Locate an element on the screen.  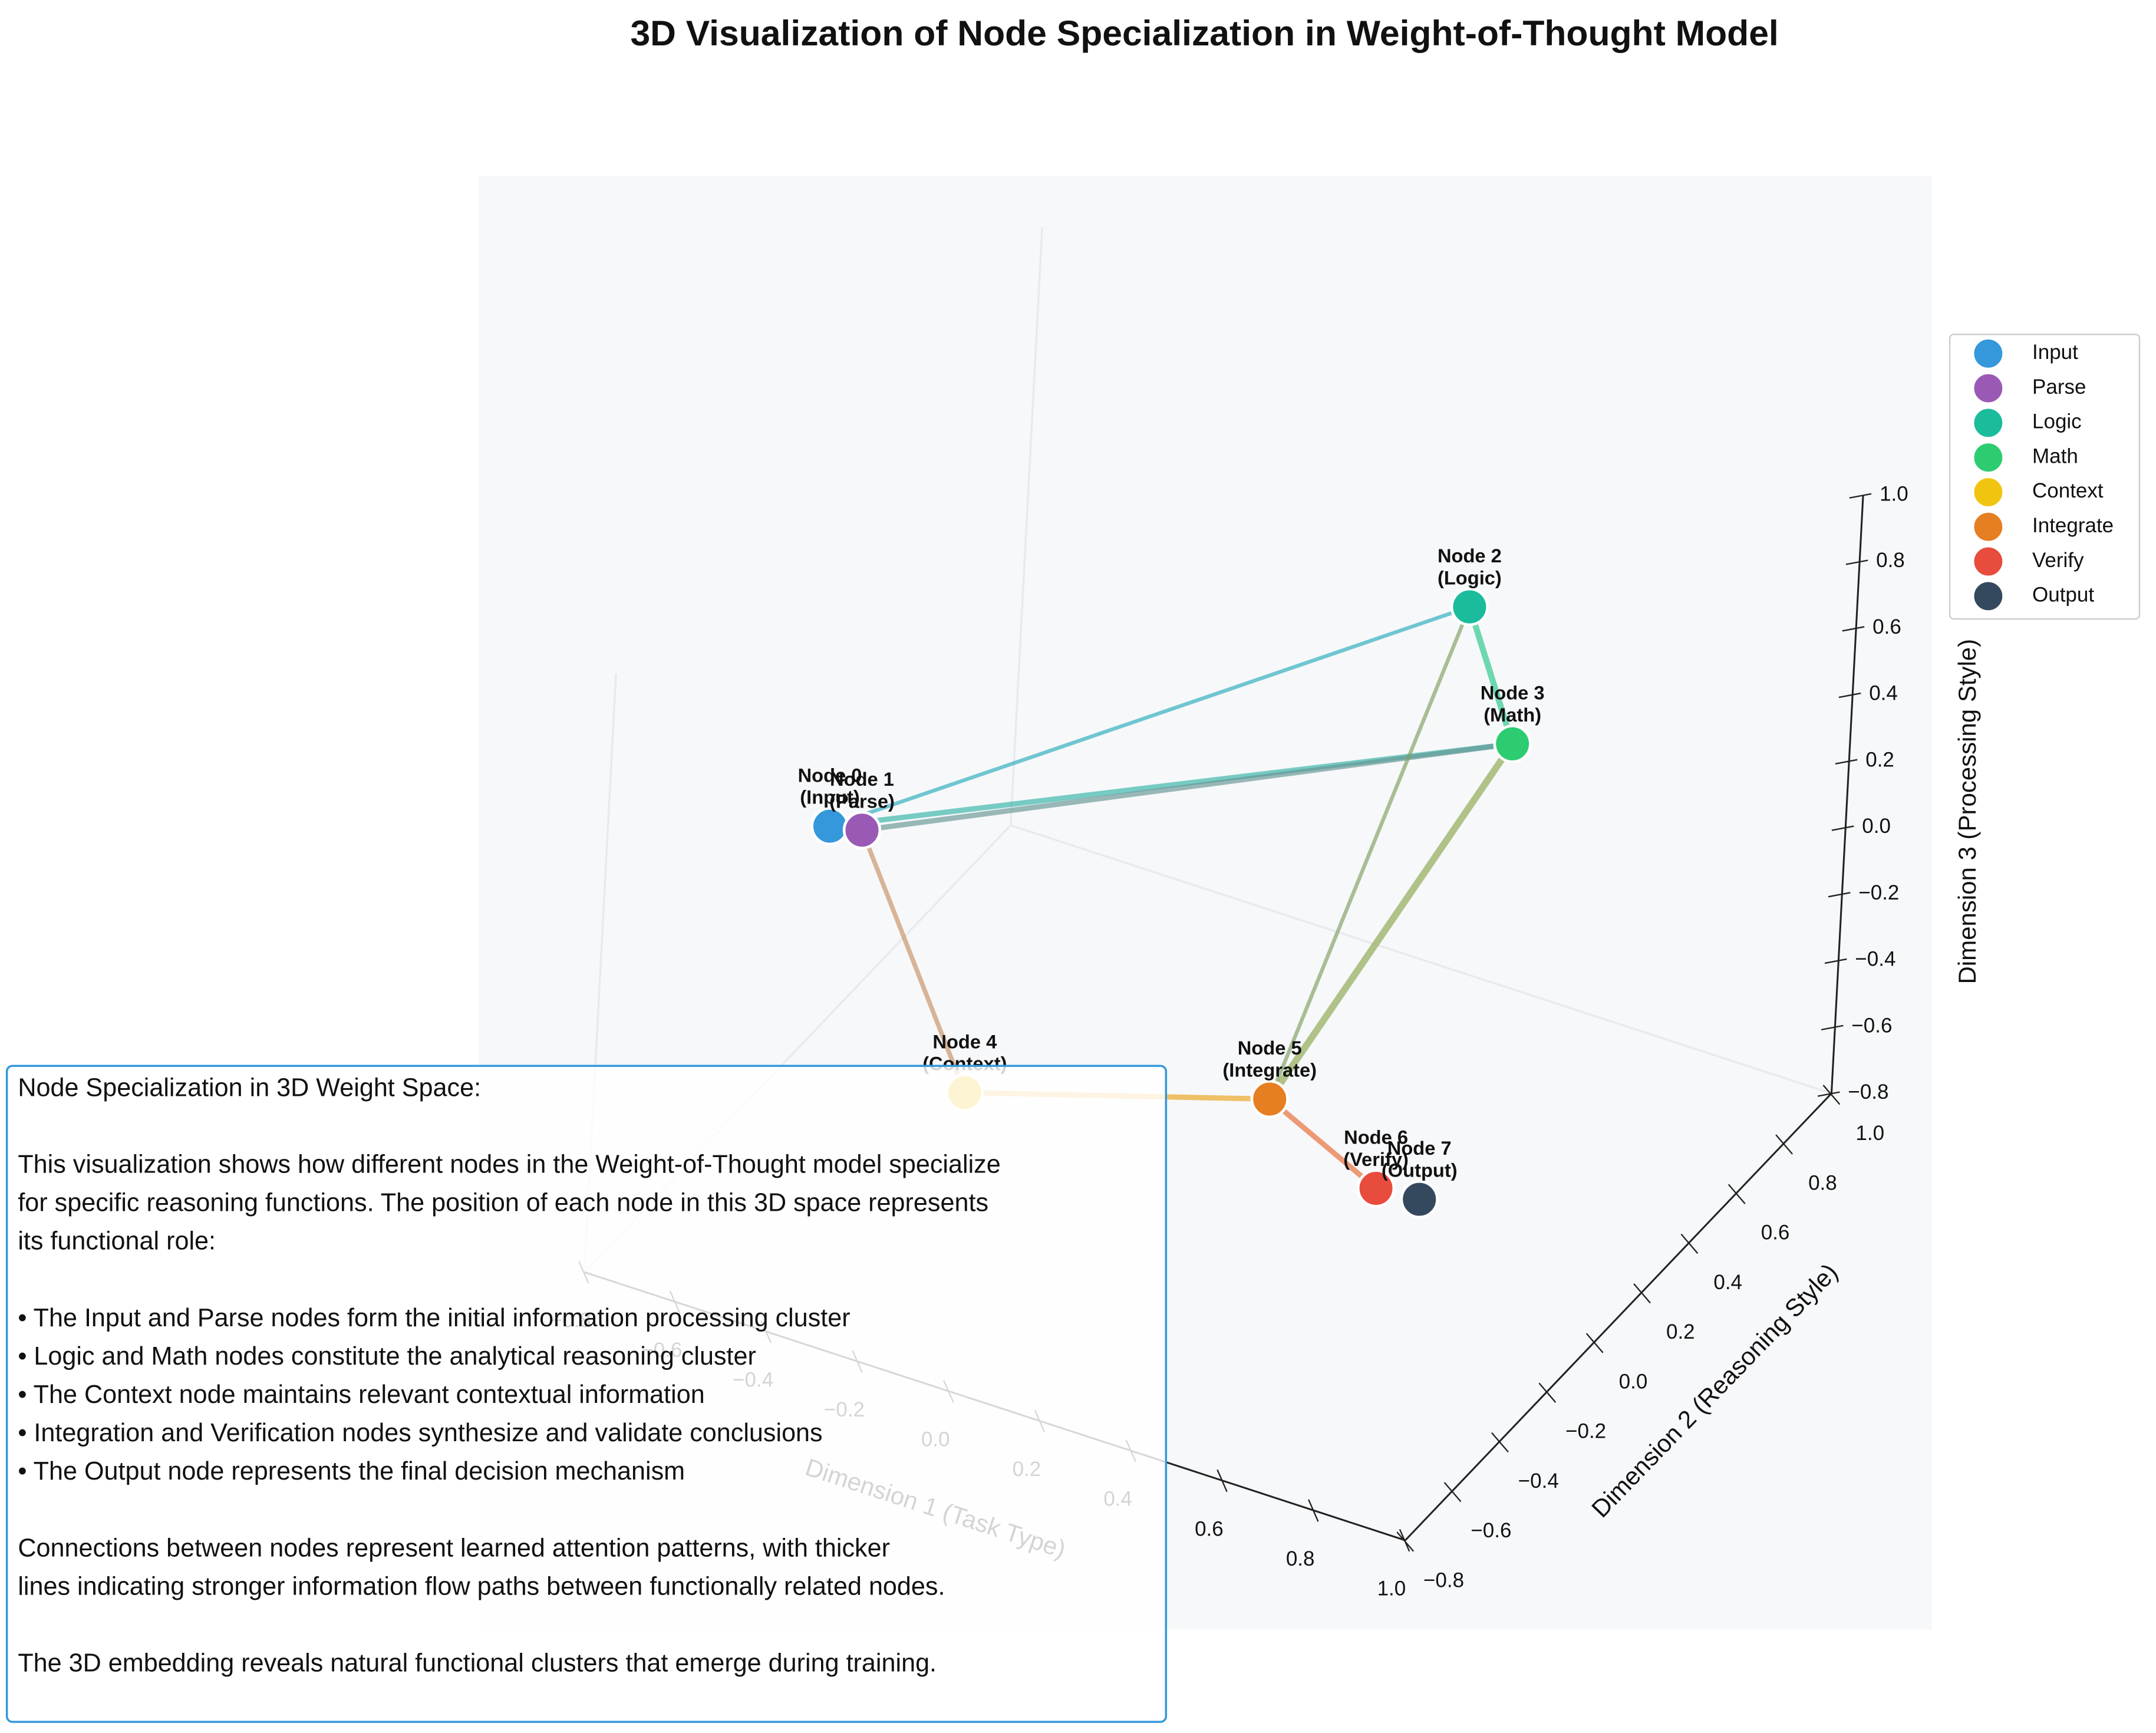
legend-box is located at coordinates (2045, 476).